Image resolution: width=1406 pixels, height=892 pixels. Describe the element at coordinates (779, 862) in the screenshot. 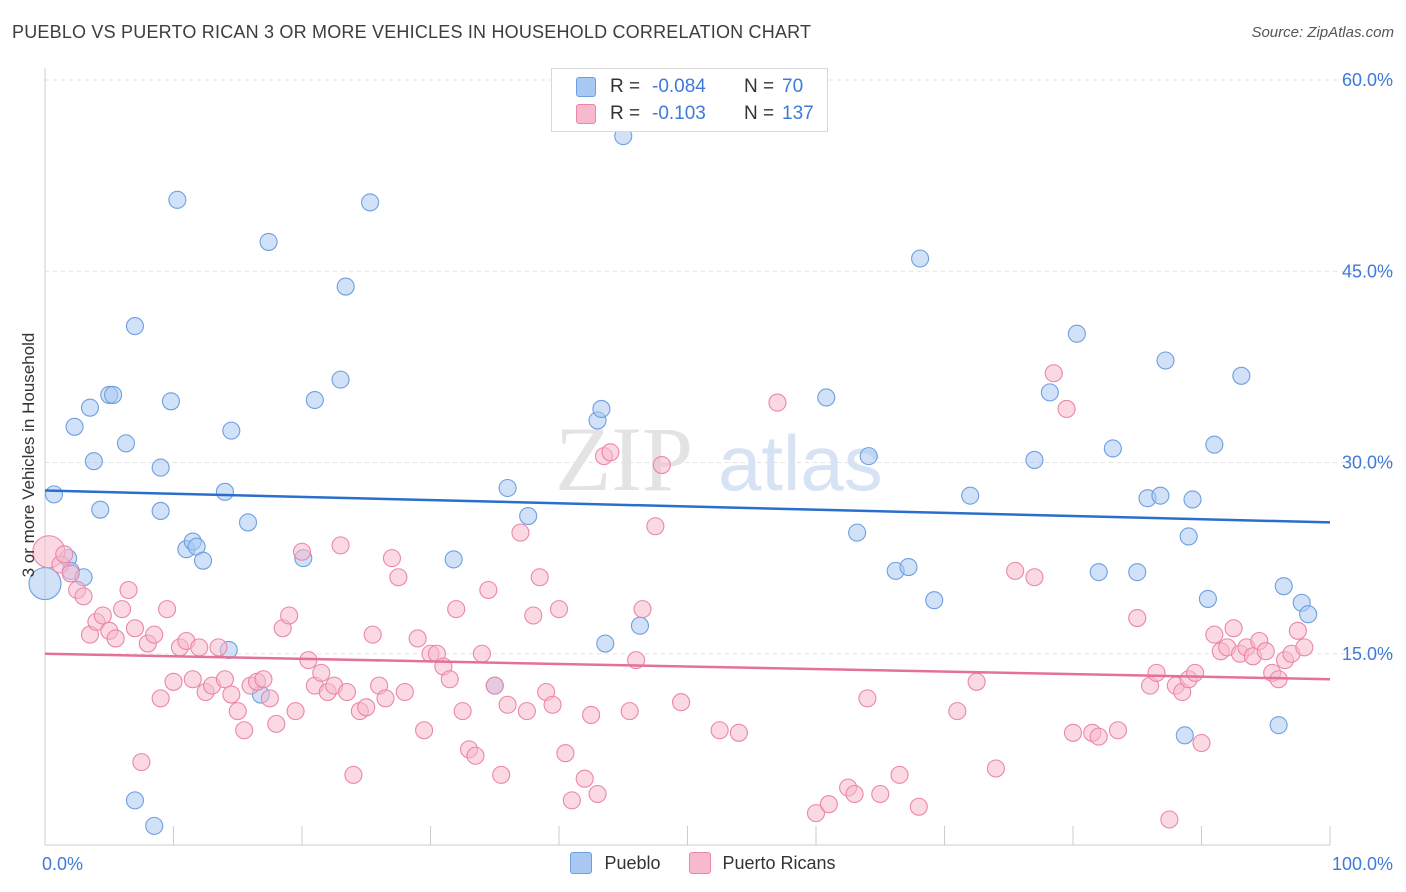

I see `puerto-ricans-legend-label: Puerto Ricans` at that location.